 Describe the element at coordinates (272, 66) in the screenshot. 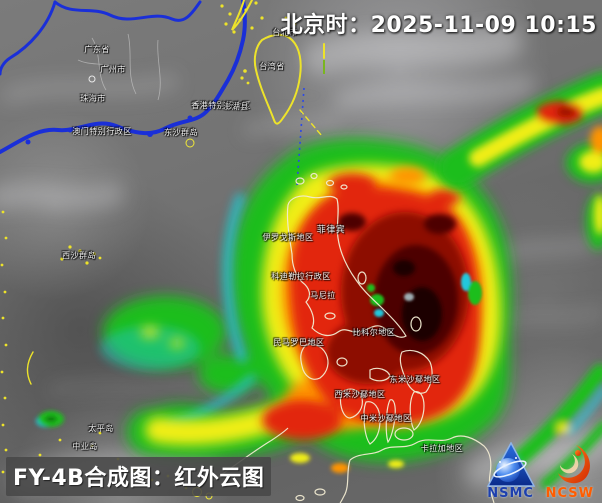

I see `map-label: 台湾省` at that location.